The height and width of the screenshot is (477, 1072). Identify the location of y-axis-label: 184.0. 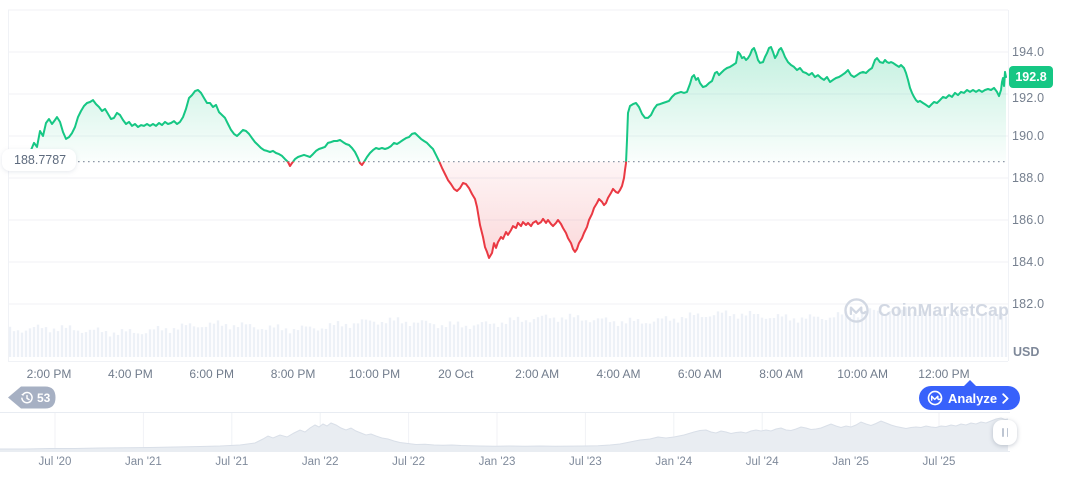
(1028, 262).